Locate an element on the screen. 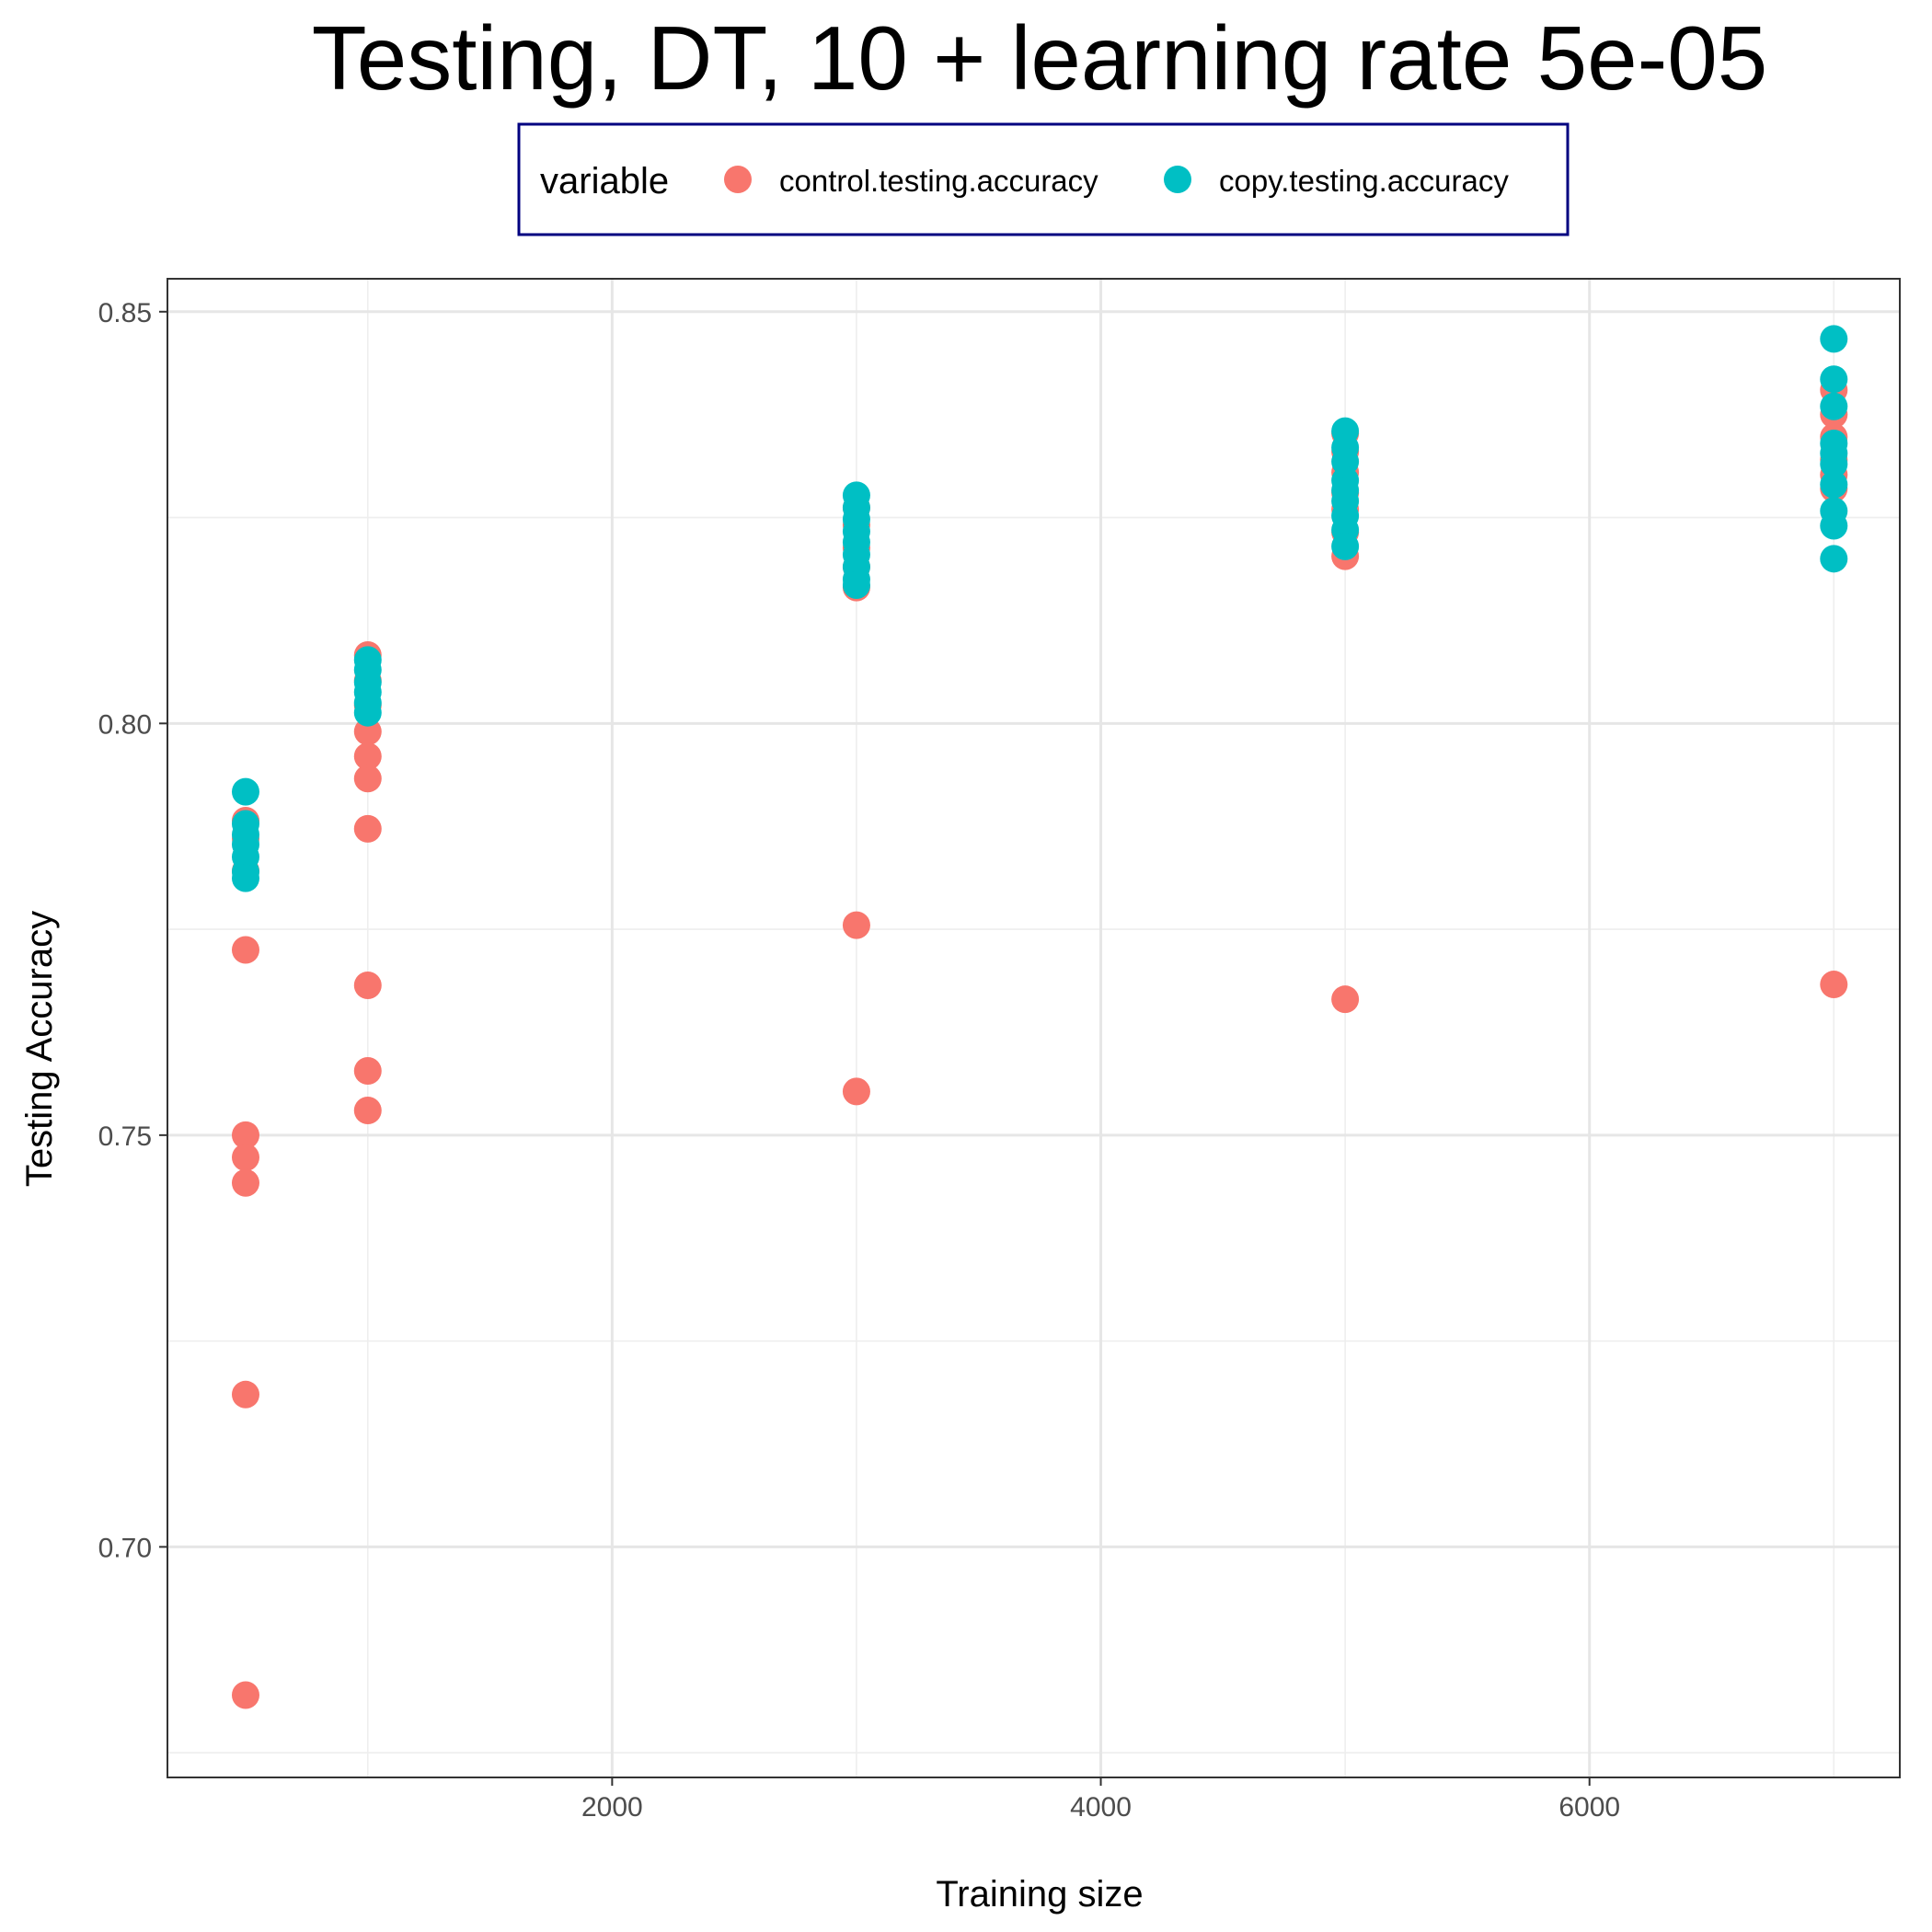  y-tick-label: 0.70 is located at coordinates (125, 1548).